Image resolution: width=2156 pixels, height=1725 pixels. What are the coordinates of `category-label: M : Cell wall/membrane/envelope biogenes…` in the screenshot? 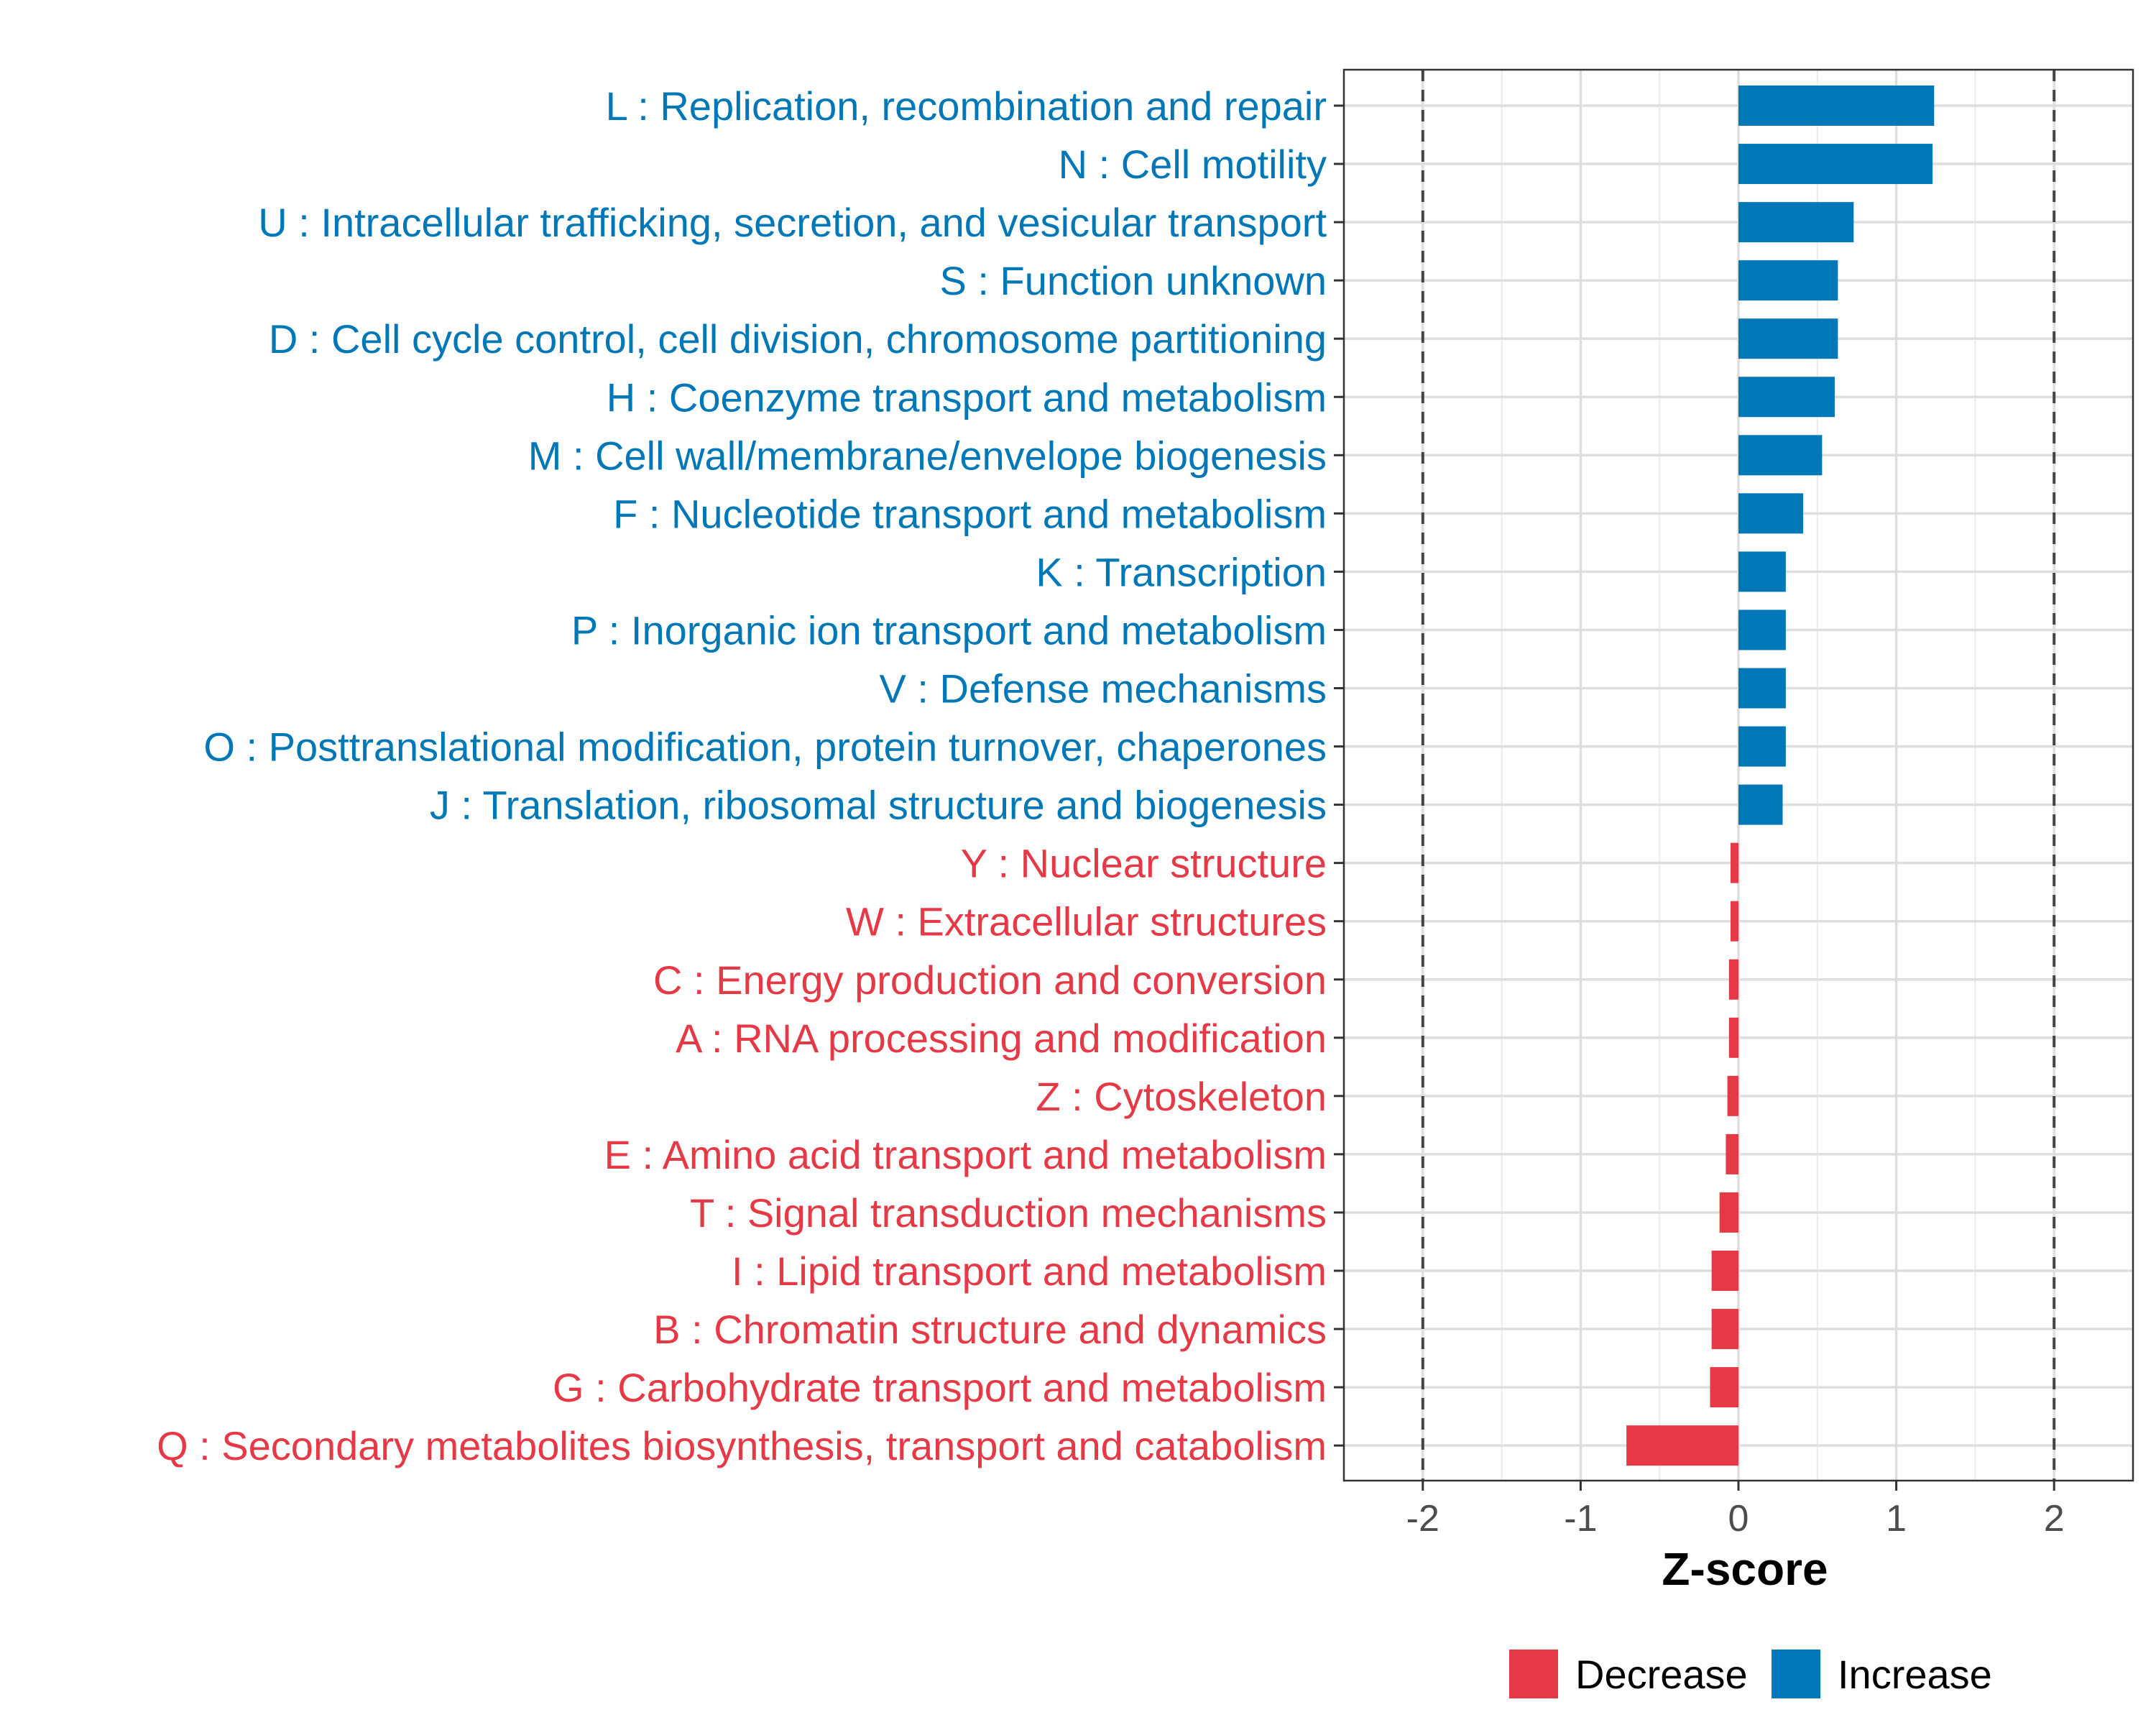 It's located at (927, 455).